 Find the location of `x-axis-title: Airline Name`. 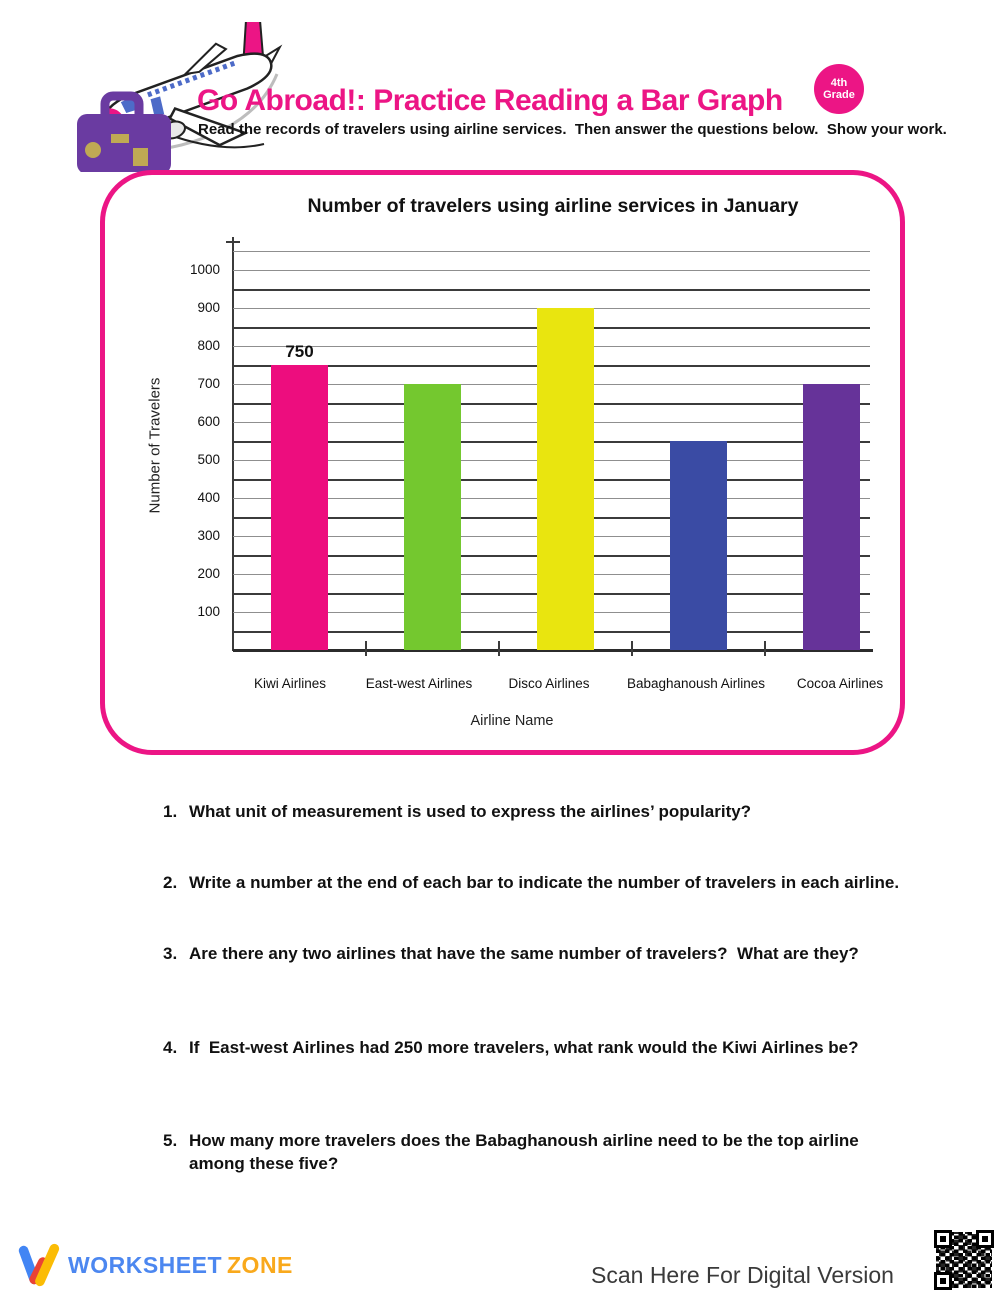

x-axis-title: Airline Name is located at coordinates (512, 721).